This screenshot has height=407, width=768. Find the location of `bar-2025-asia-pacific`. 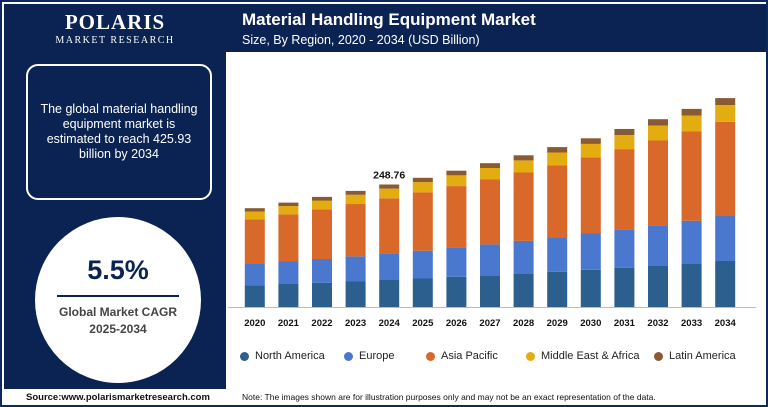

bar-2025-asia-pacific is located at coordinates (422, 221).